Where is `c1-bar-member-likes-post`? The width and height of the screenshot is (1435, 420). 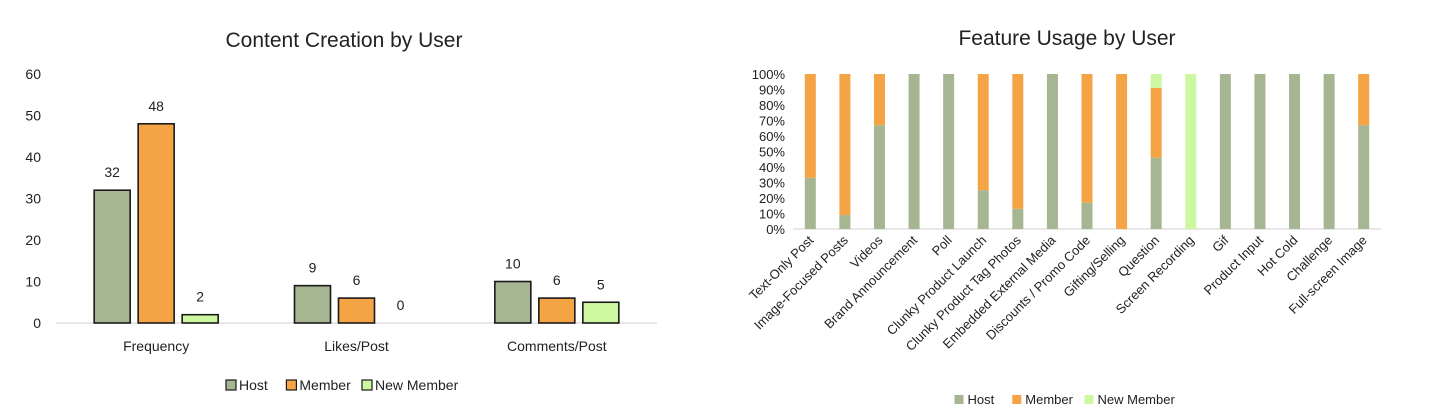
c1-bar-member-likes-post is located at coordinates (356, 310).